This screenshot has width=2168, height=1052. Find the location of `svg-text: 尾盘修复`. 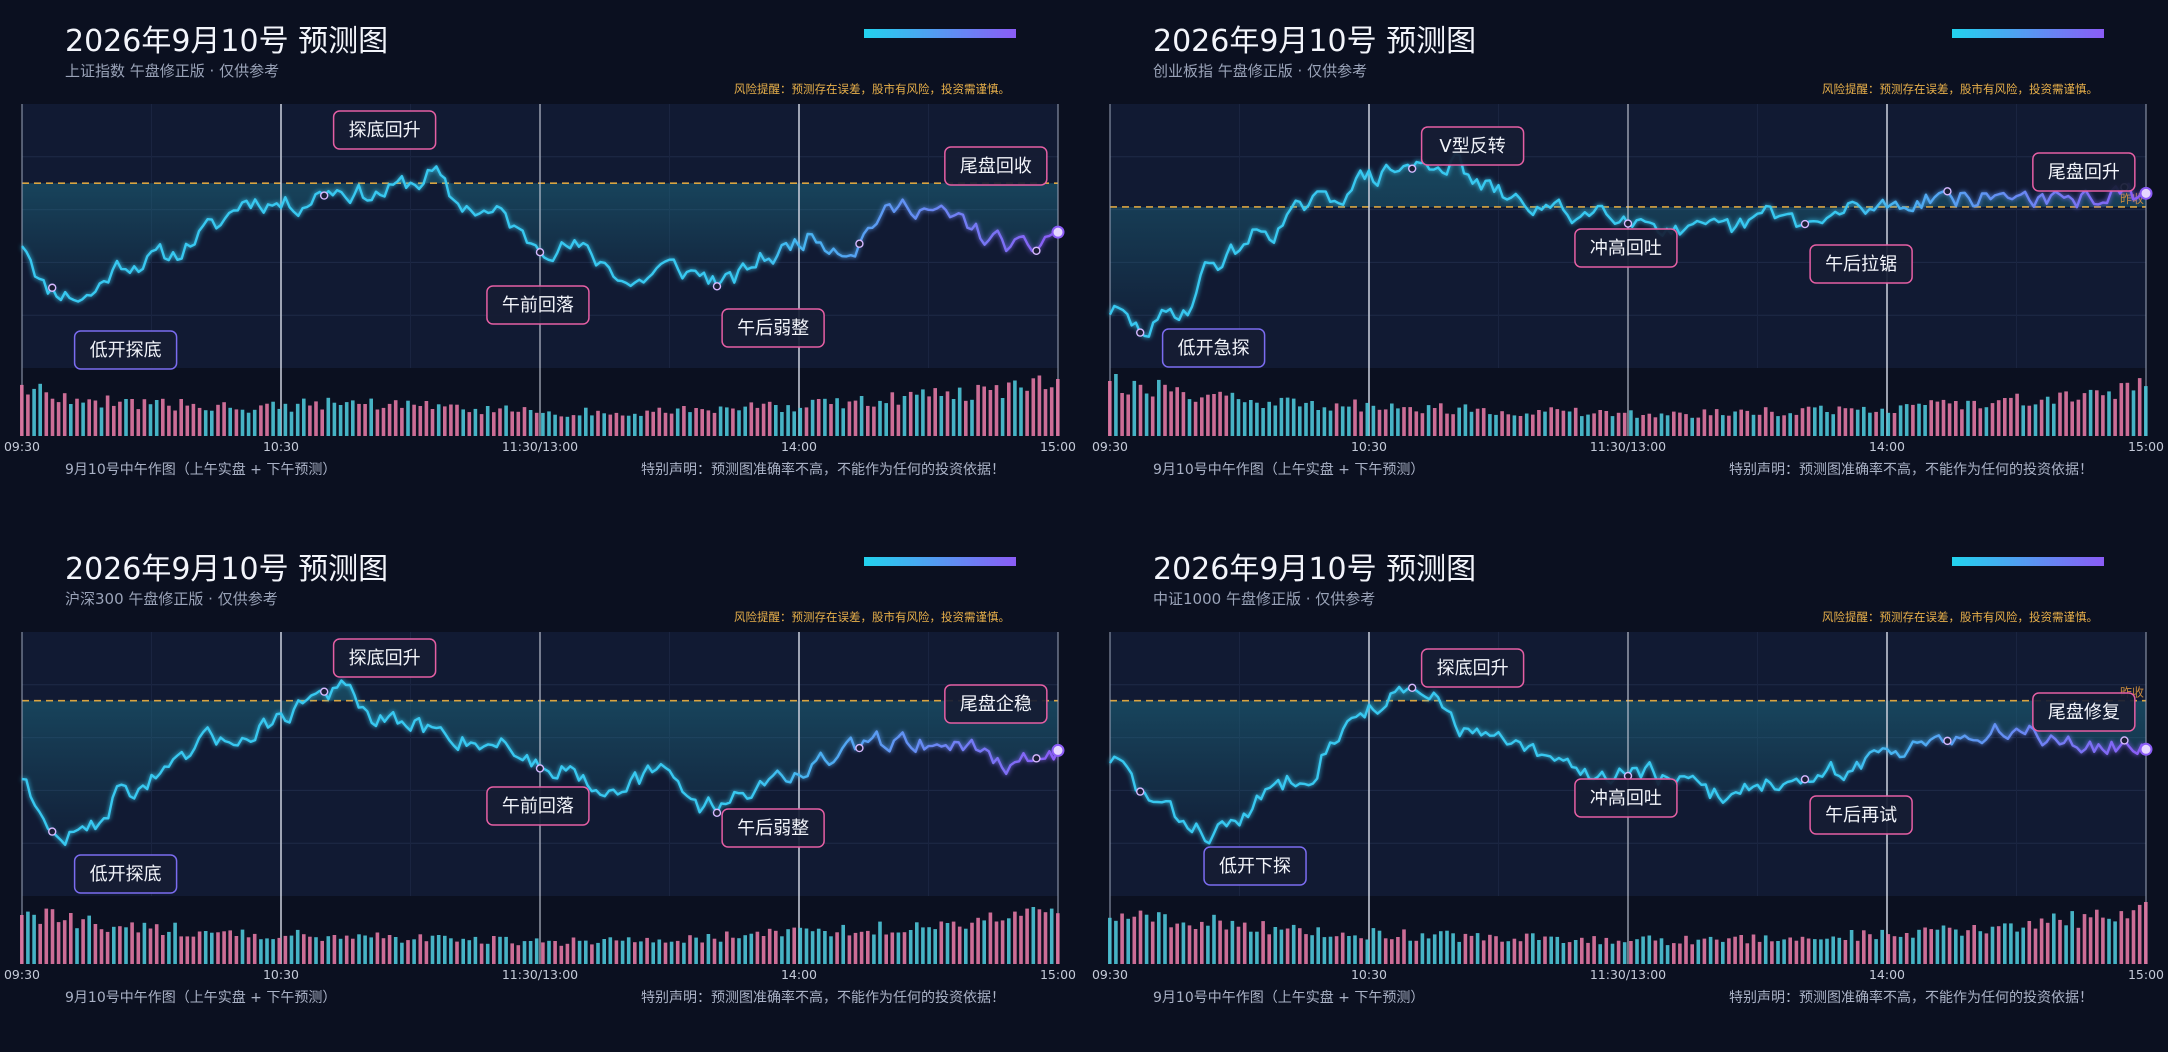

svg-text: 尾盘修复 is located at coordinates (2084, 712).